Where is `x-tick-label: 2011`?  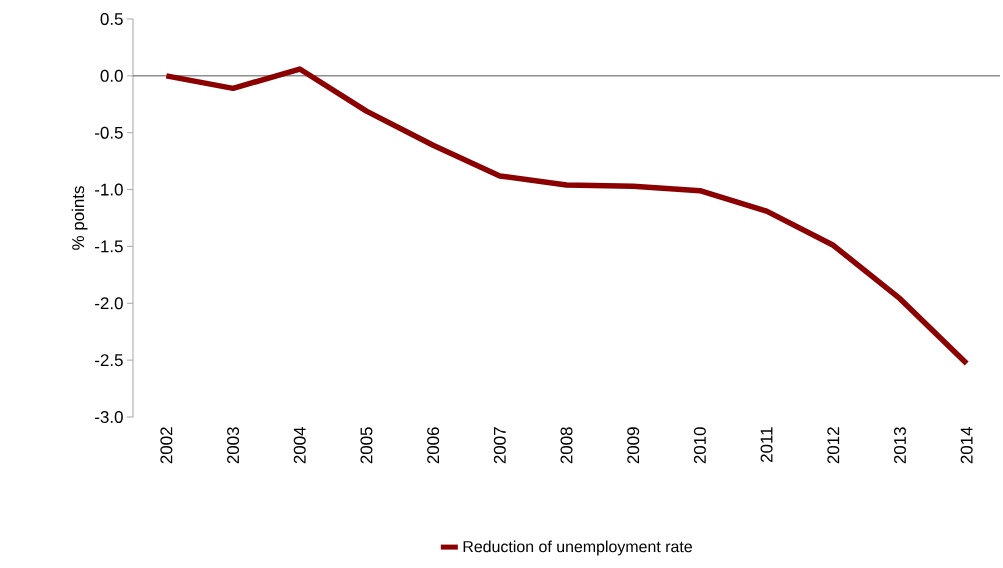 x-tick-label: 2011 is located at coordinates (766, 445).